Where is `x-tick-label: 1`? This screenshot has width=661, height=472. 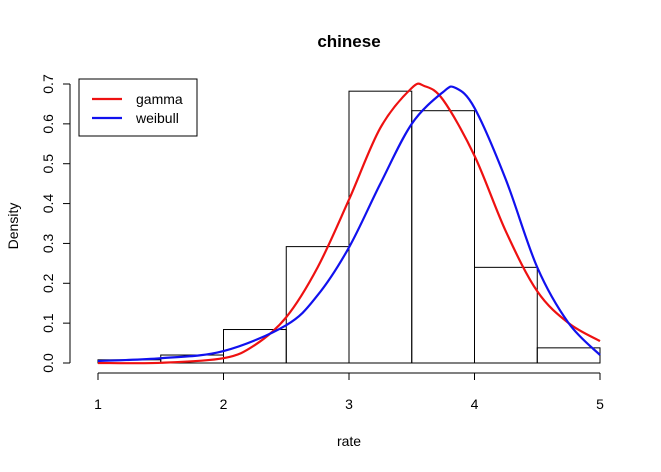
x-tick-label: 1 is located at coordinates (98, 404).